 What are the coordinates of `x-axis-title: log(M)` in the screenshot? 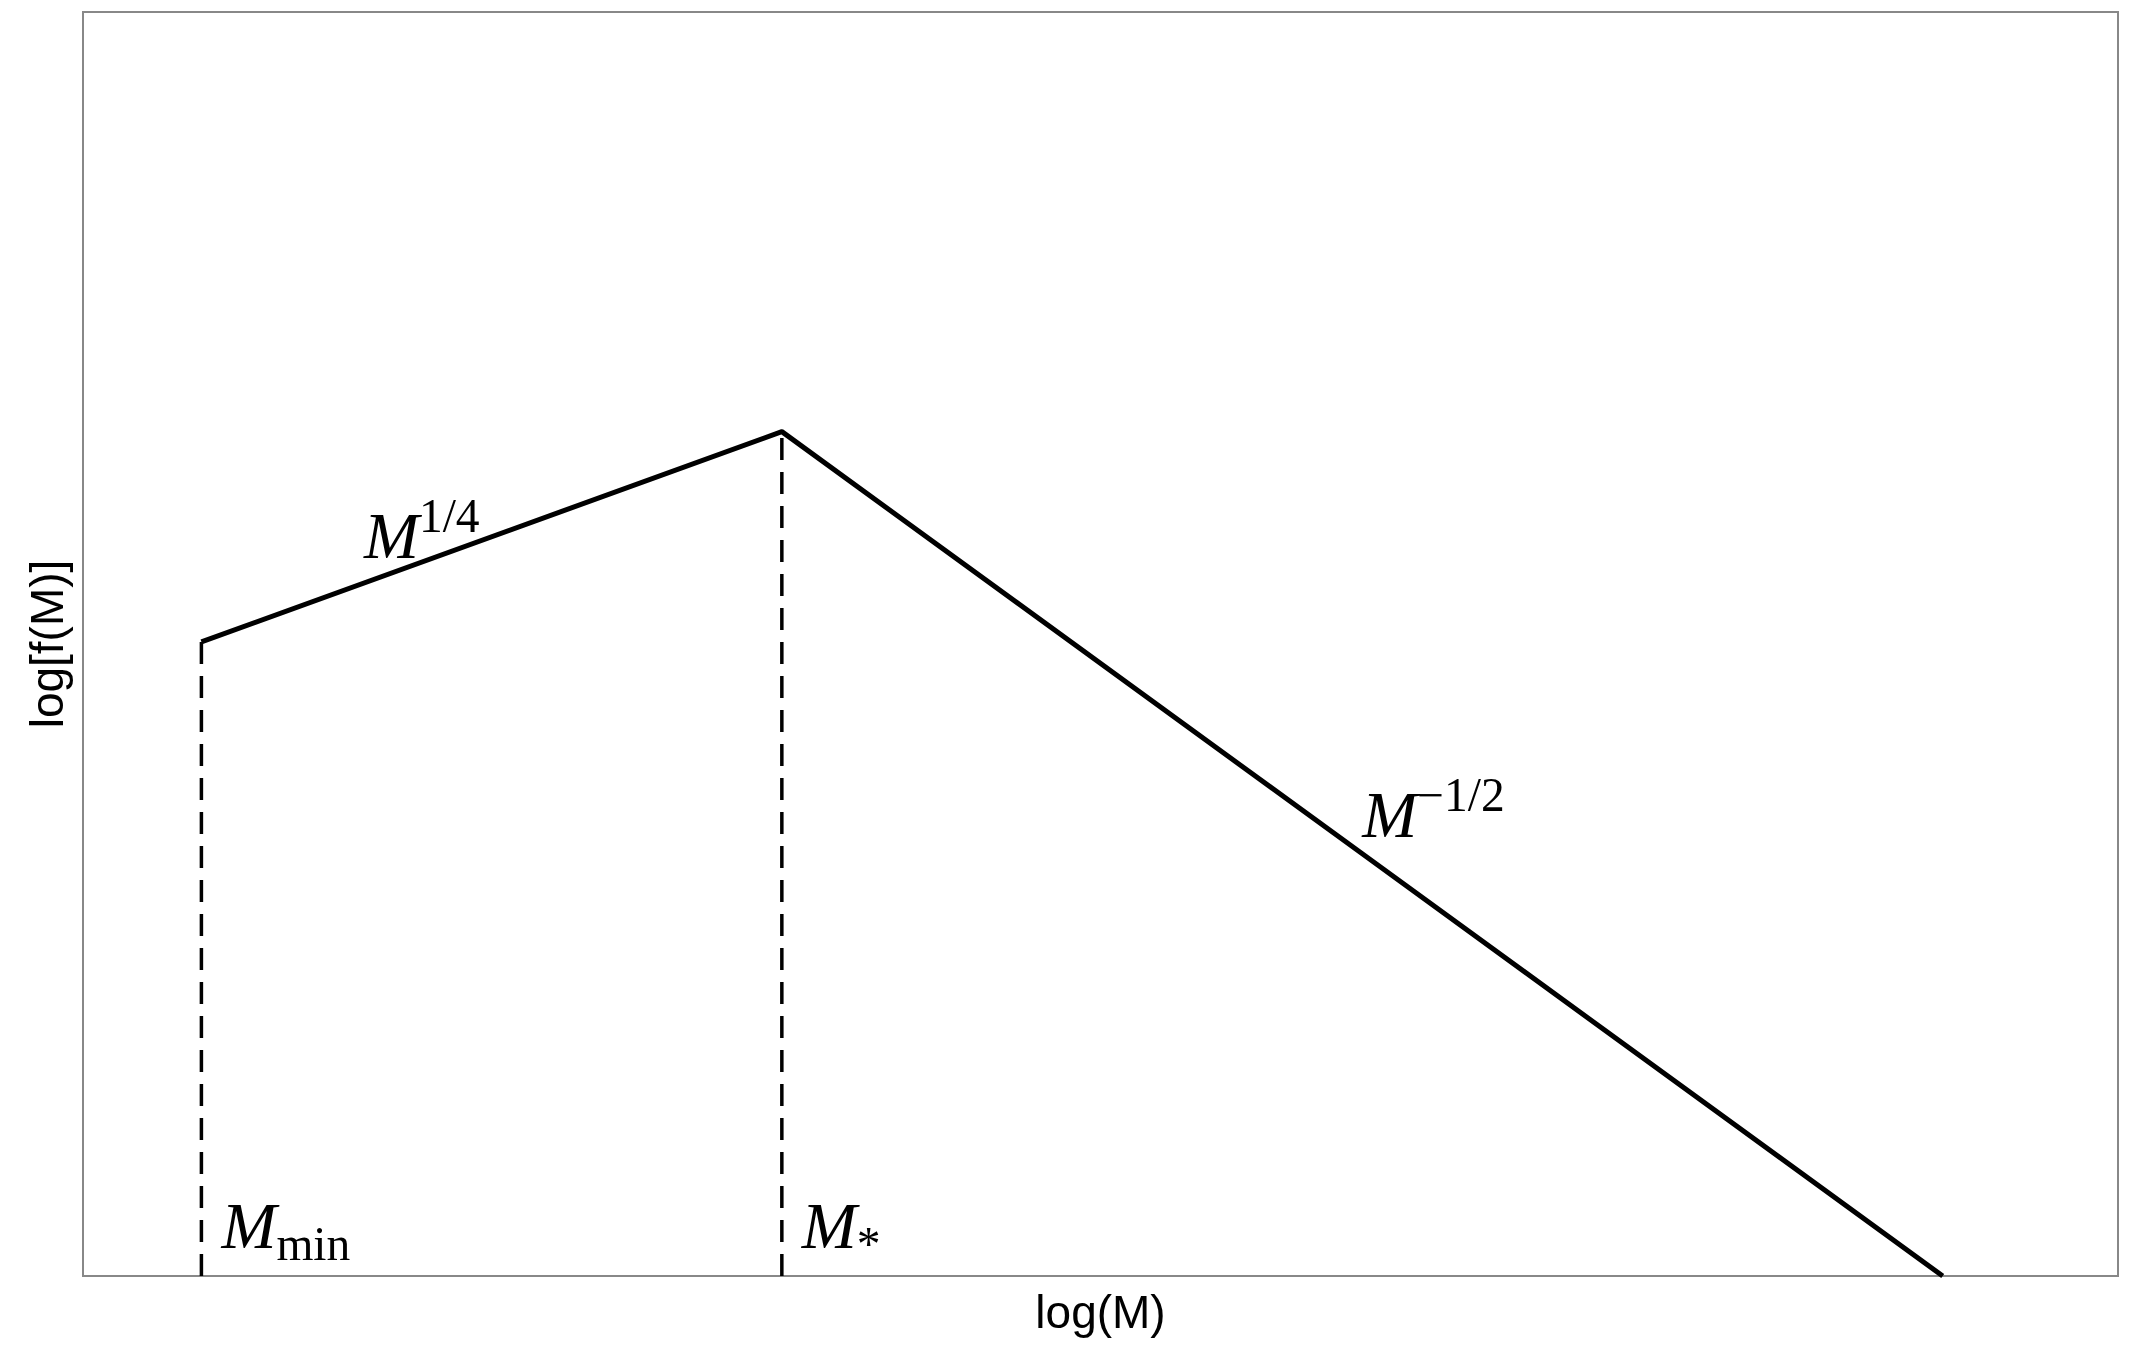 It's located at (1100, 1312).